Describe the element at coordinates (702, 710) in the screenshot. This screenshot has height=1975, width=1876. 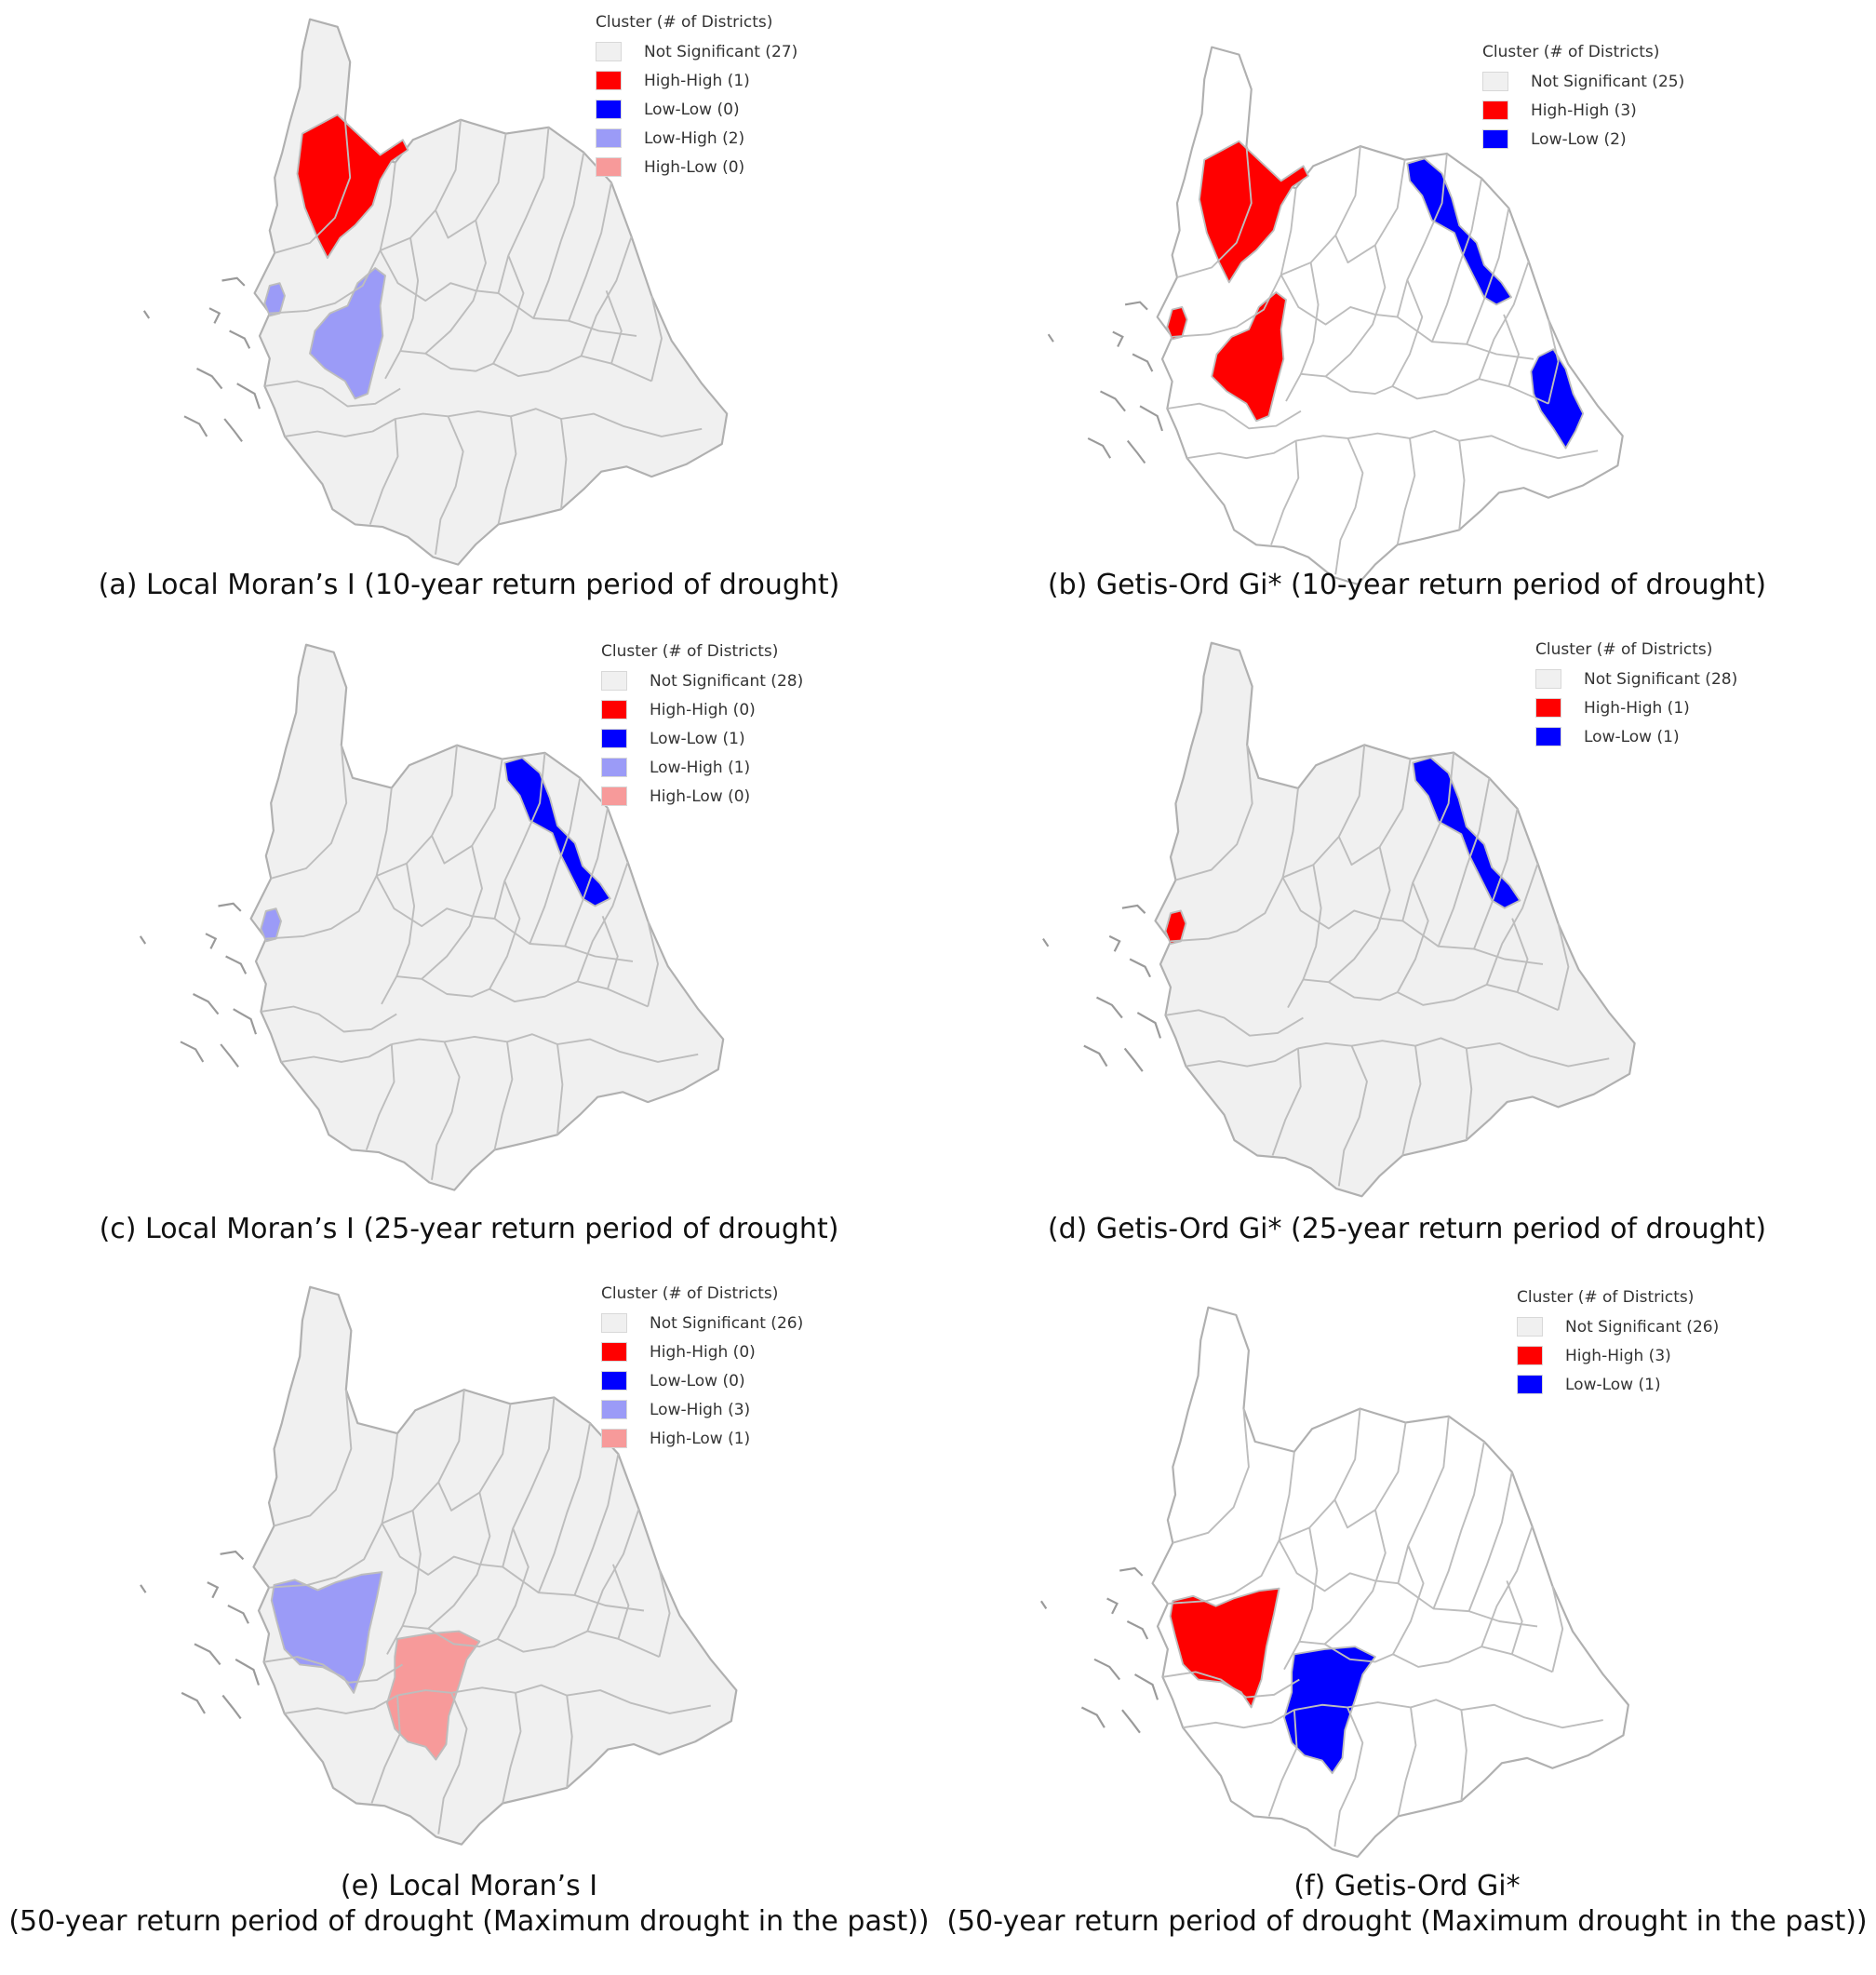
I see `legend-item-high-high: High-High (0)` at that location.